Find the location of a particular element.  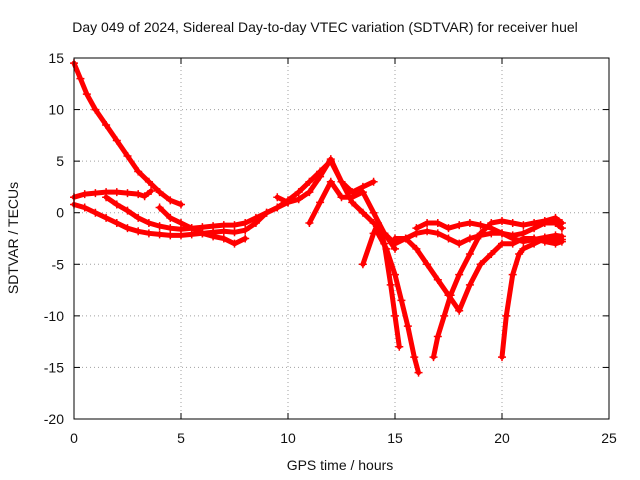

y-tick-label: -5 is located at coordinates (58, 264).